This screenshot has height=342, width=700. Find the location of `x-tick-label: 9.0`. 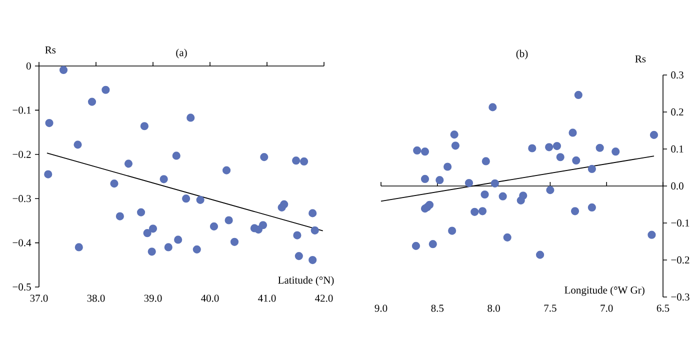

x-tick-label: 9.0 is located at coordinates (381, 308).